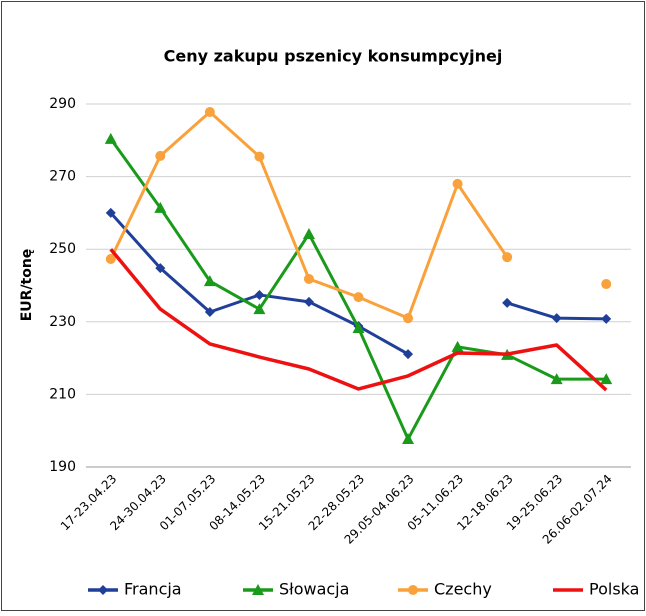 The height and width of the screenshot is (616, 646). What do you see at coordinates (62, 467) in the screenshot?
I see `y-tick-label: 190` at bounding box center [62, 467].